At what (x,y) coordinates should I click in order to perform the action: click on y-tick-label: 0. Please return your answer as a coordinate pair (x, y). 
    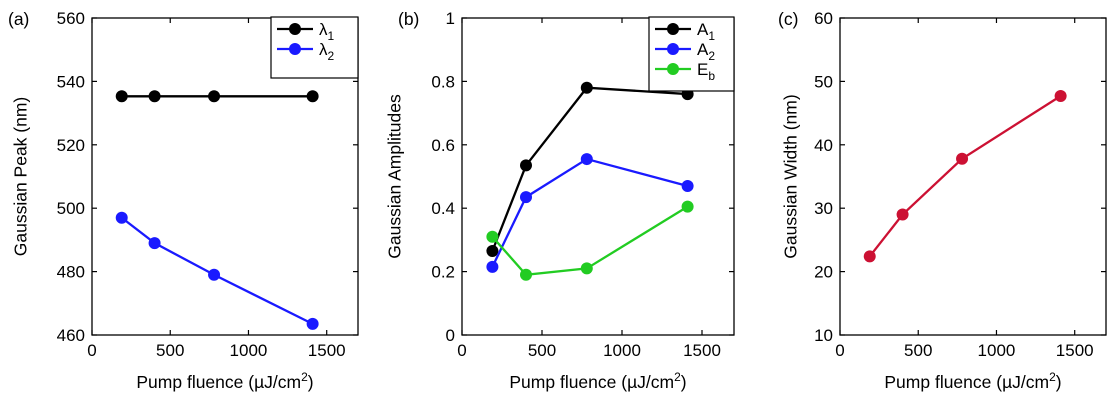
    Looking at the image, I should click on (450, 335).